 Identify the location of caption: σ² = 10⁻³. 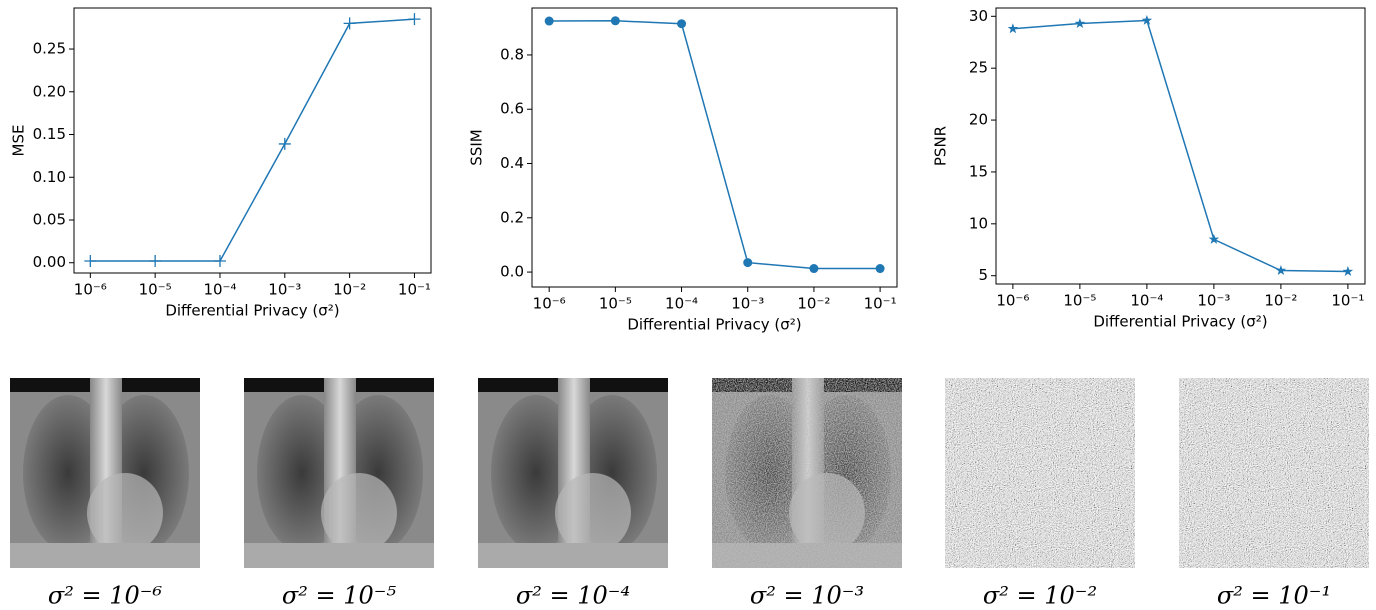
(807, 596).